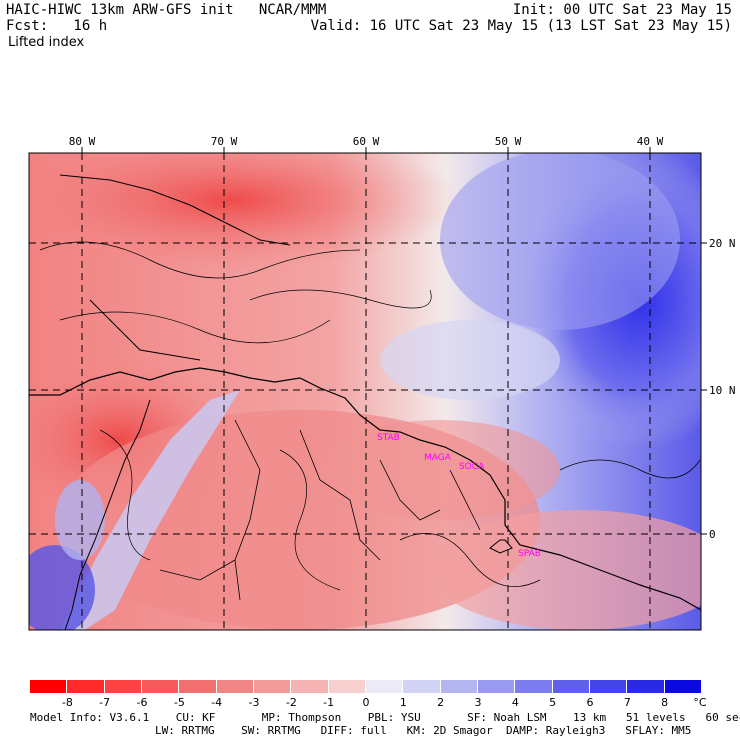 Image resolution: width=740 pixels, height=740 pixels. Describe the element at coordinates (166, 10) in the screenshot. I see `model-title: HAIC-HIWC 13km ARW-GFS init NCAR/MMM` at that location.